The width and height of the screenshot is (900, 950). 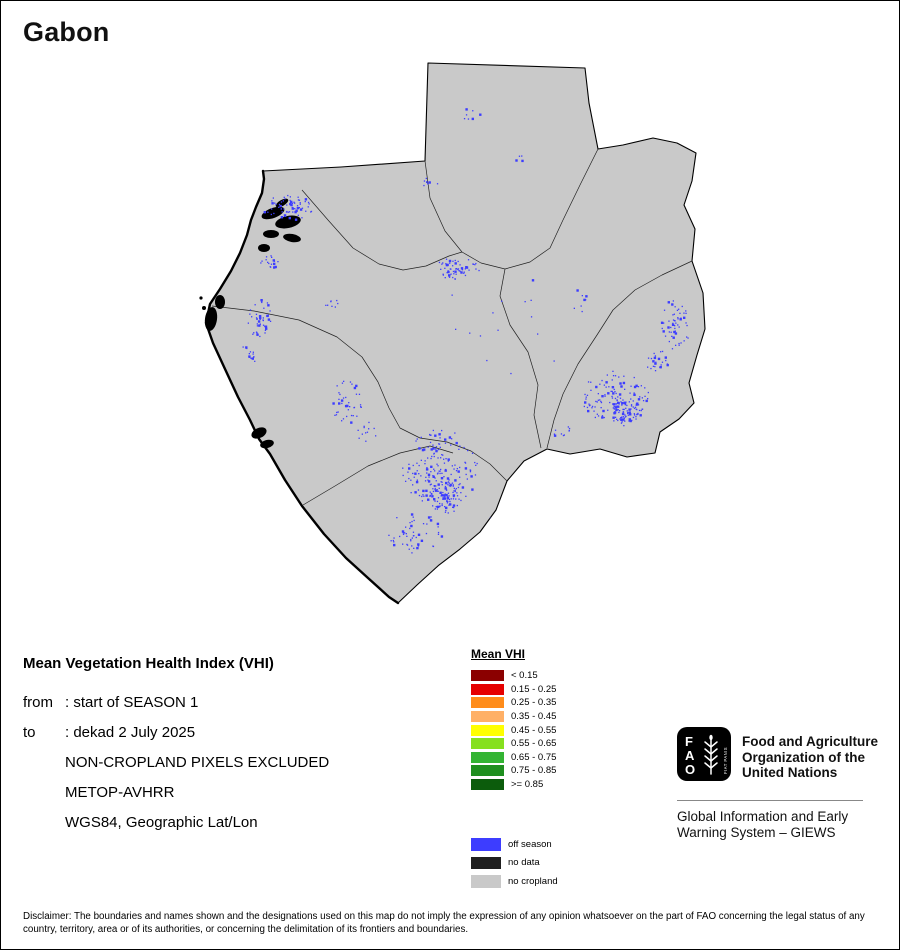 What do you see at coordinates (130, 732) in the screenshot?
I see `info-line-value: : dekad 2 July 2025` at bounding box center [130, 732].